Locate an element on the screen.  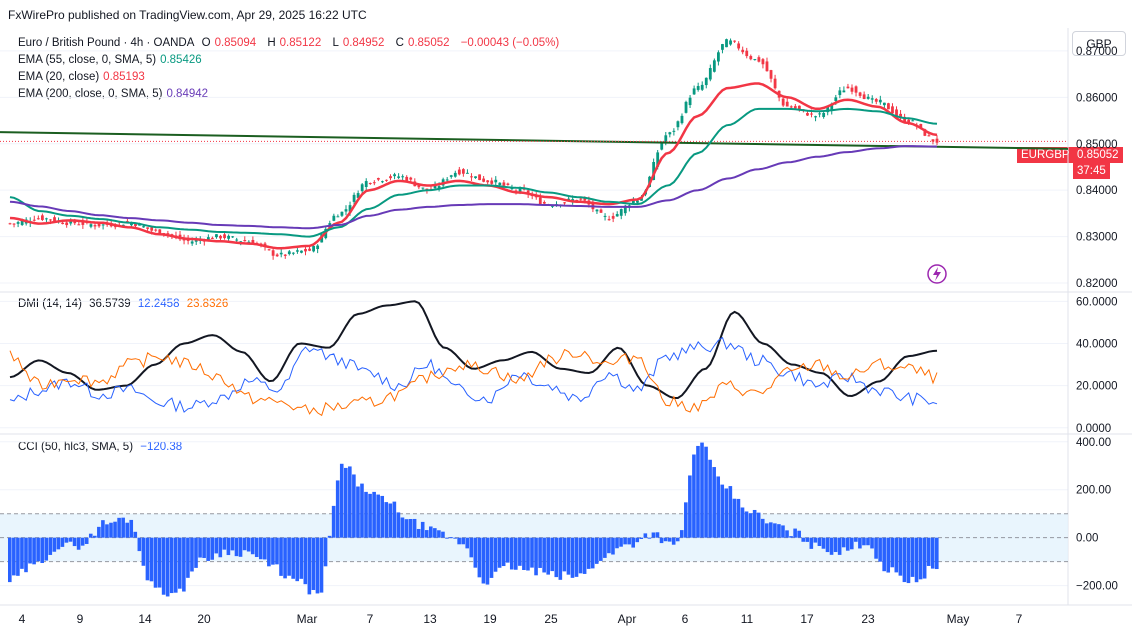
ema55-legend: EMA (55, close, 0, SMA, 5) 0.85426 is located at coordinates (112, 60).